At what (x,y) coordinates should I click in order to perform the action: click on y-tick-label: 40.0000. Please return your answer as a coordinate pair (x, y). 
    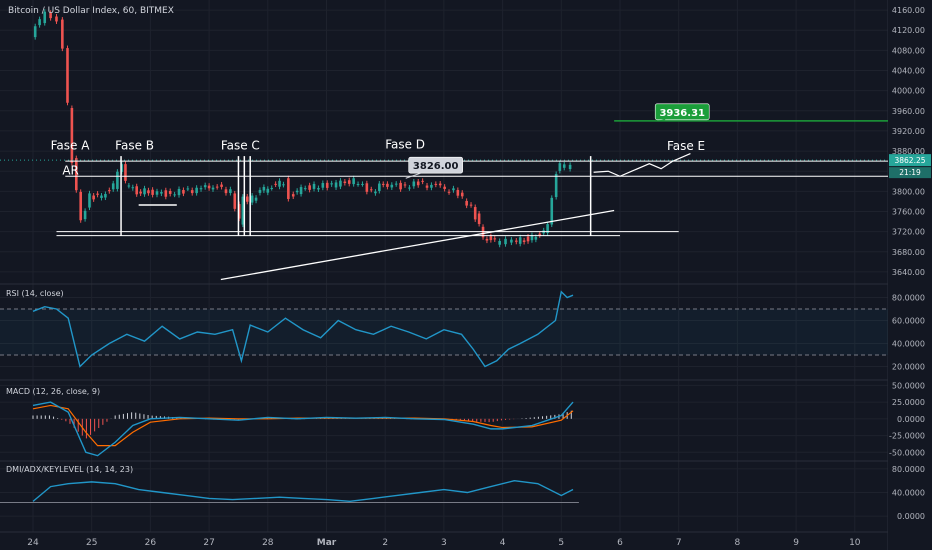
    Looking at the image, I should click on (908, 344).